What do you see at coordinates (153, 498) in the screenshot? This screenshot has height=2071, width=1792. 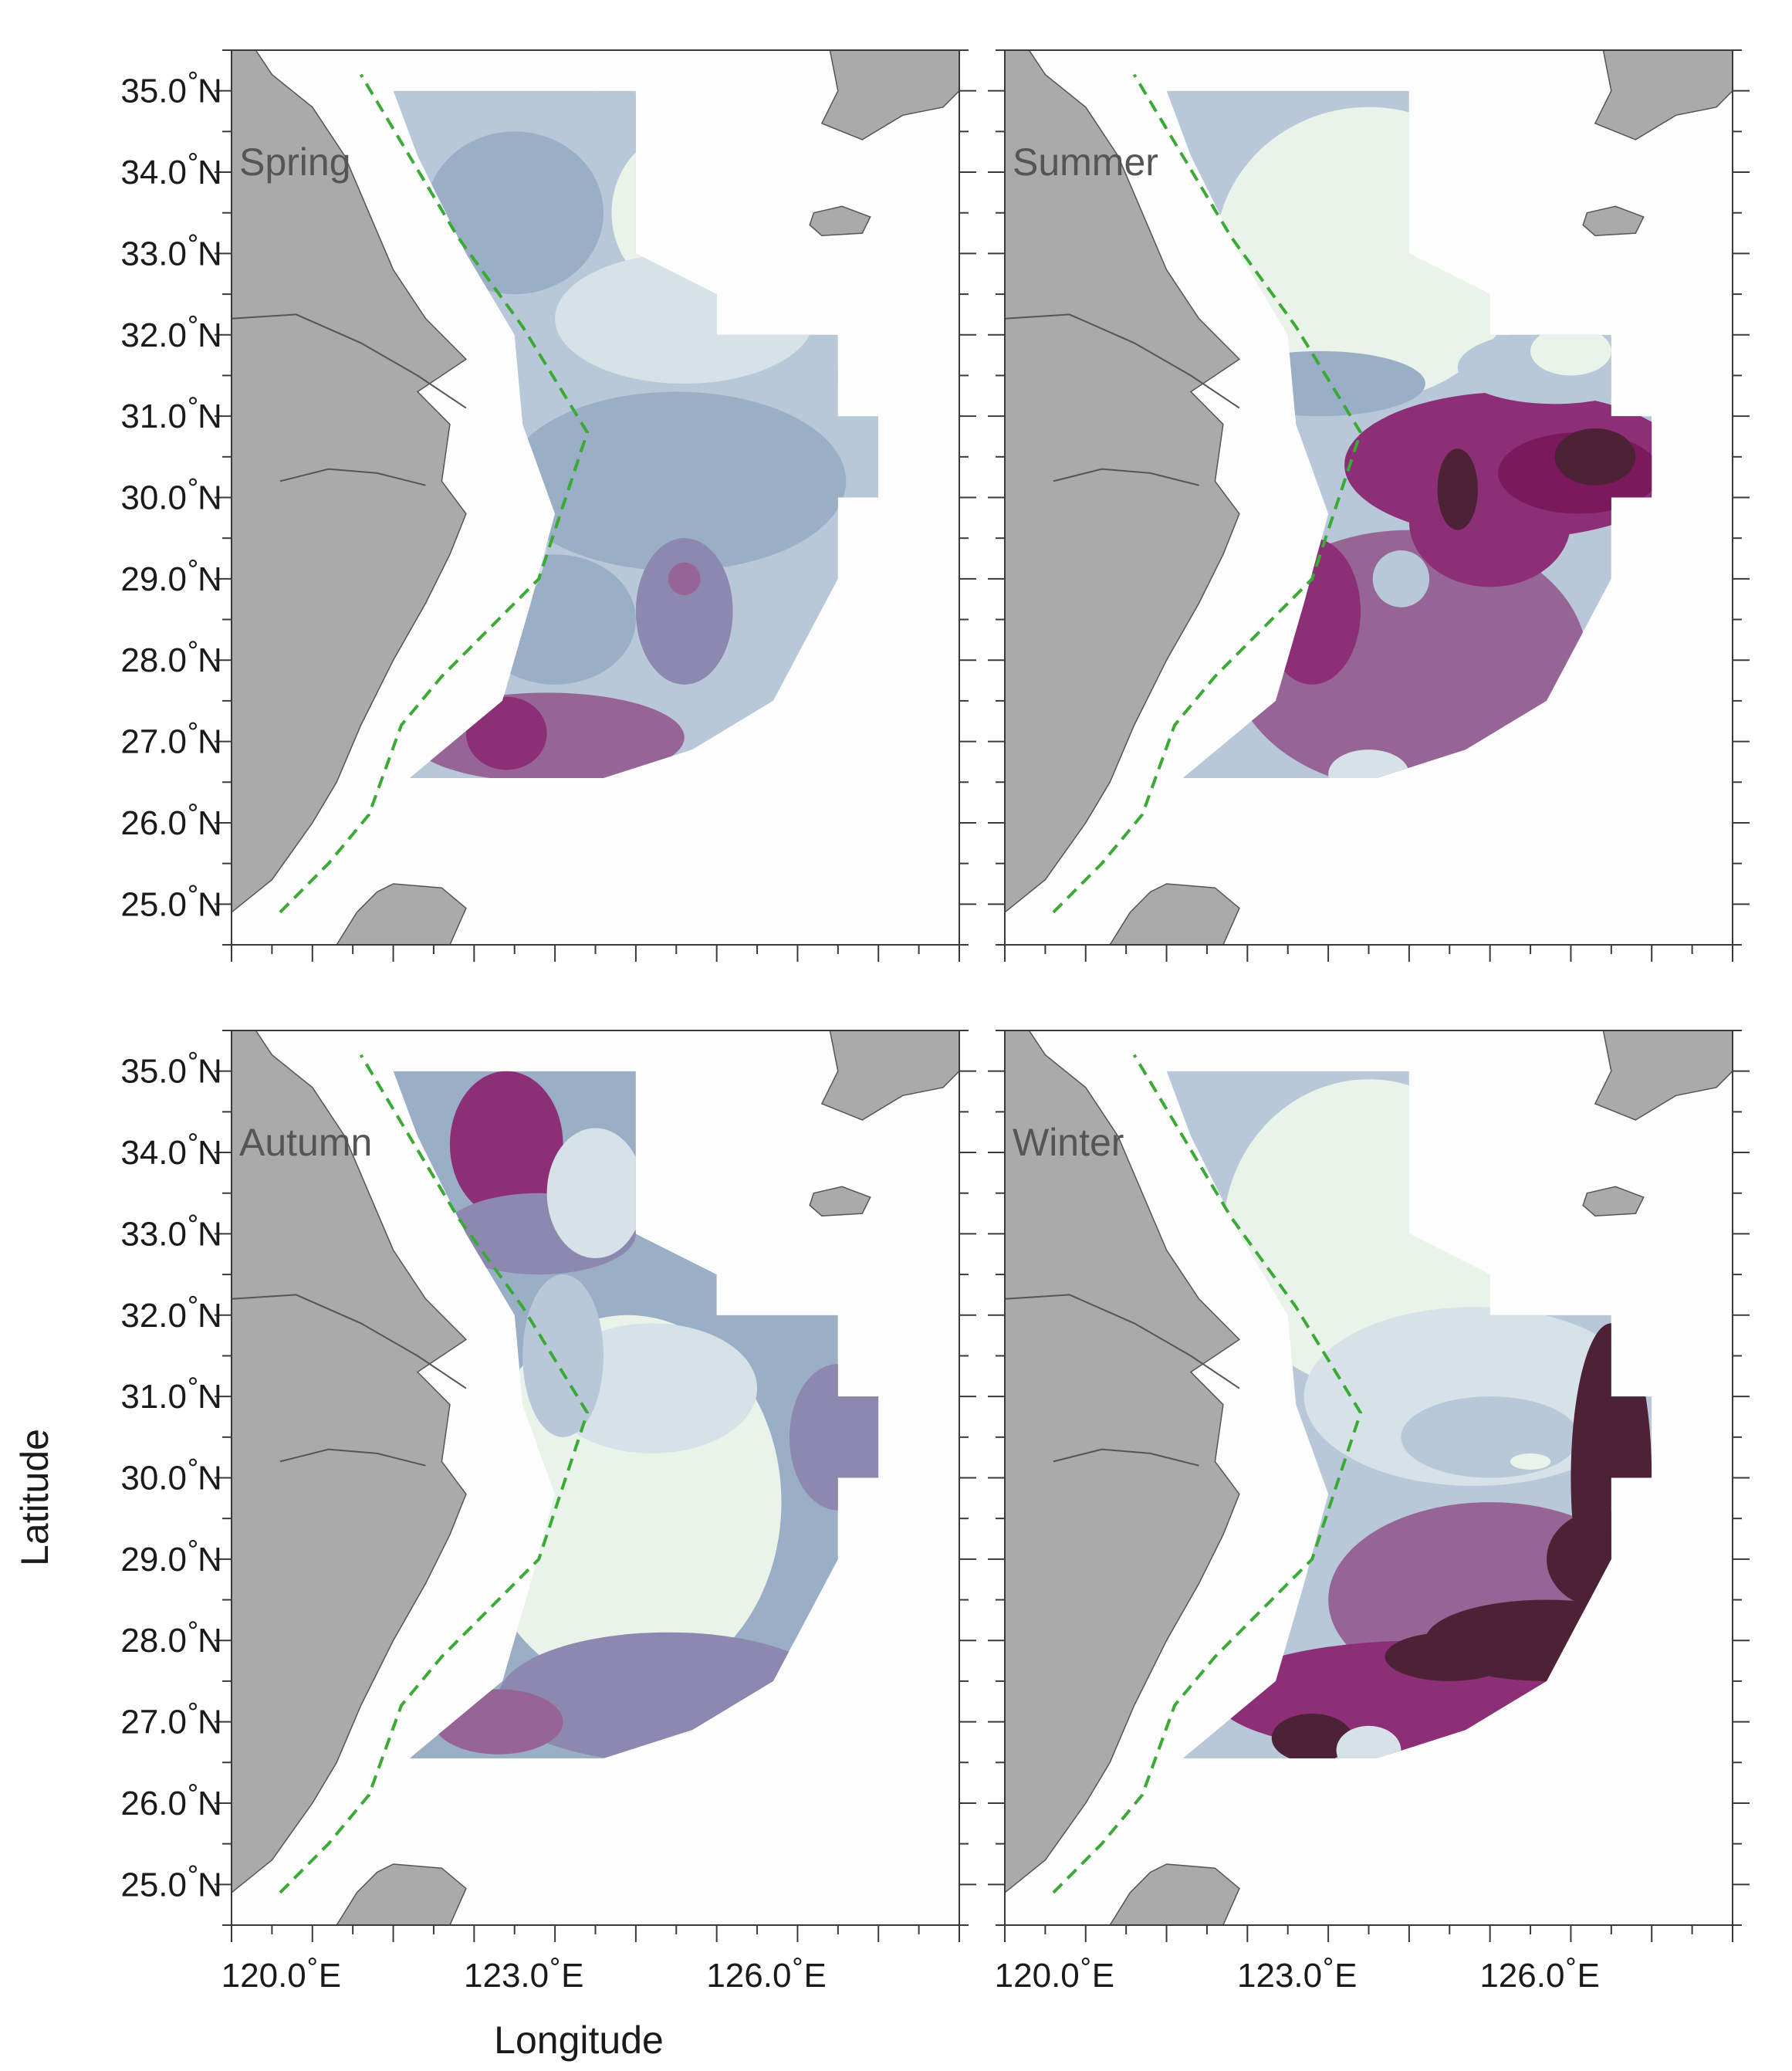 I see `lat-tick-label: 30.0` at bounding box center [153, 498].